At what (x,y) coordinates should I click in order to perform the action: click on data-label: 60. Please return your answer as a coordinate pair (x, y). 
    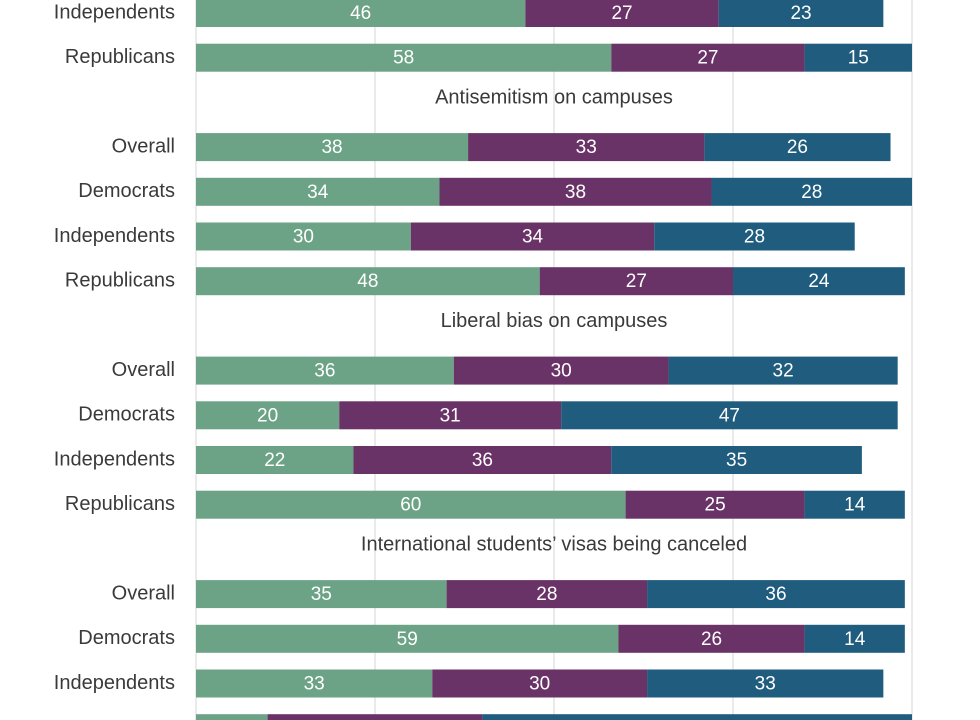
    Looking at the image, I should click on (410, 505).